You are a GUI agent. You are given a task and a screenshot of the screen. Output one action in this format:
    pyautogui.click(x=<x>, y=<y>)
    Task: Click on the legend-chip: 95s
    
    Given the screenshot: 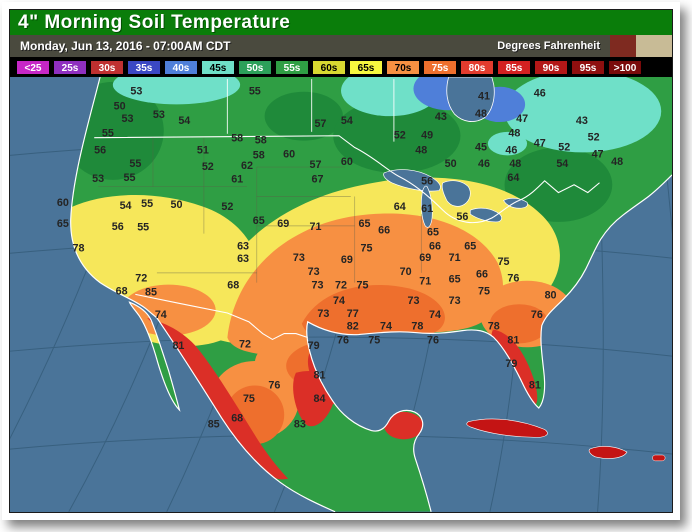 What is the action you would take?
    pyautogui.click(x=588, y=67)
    